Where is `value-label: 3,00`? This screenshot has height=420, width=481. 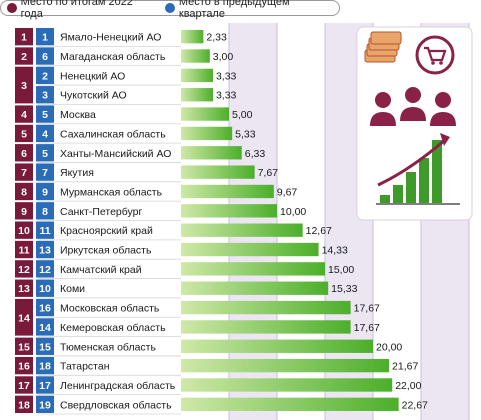 value-label: 3,00 is located at coordinates (223, 57).